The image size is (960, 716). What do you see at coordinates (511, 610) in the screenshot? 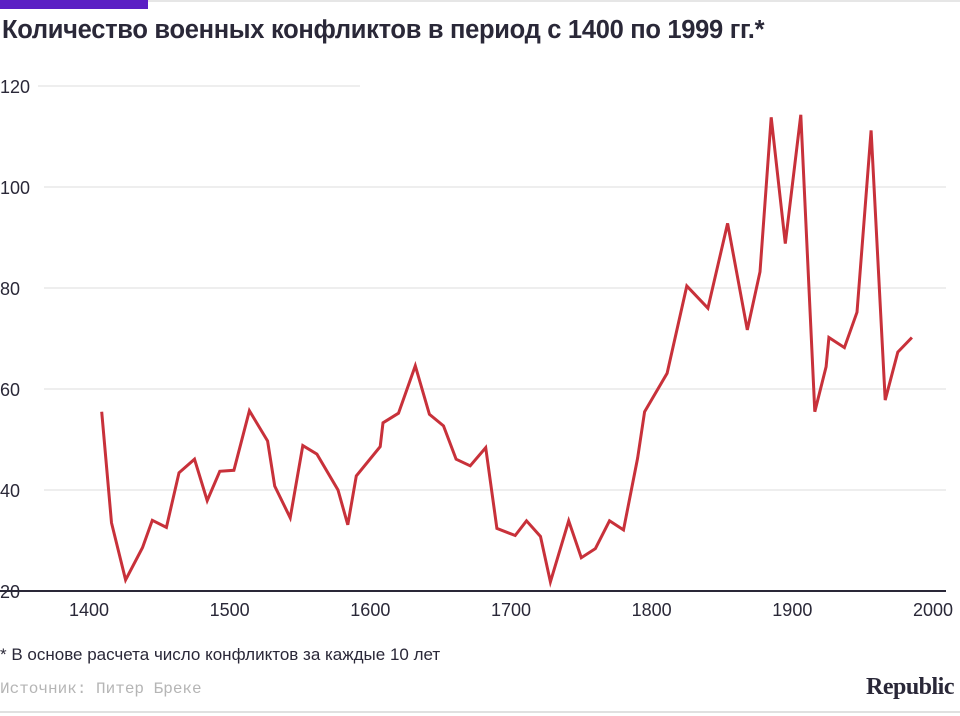
I see `x-tick-label: 1700` at bounding box center [511, 610].